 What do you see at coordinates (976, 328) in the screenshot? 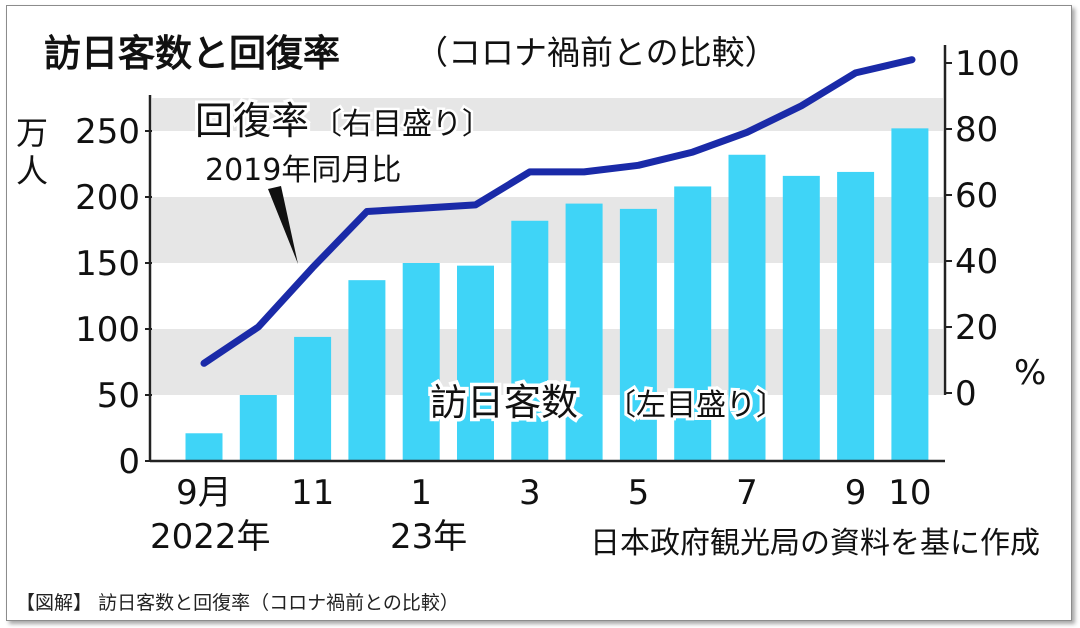
I see `right-tick-20: 20` at bounding box center [976, 328].